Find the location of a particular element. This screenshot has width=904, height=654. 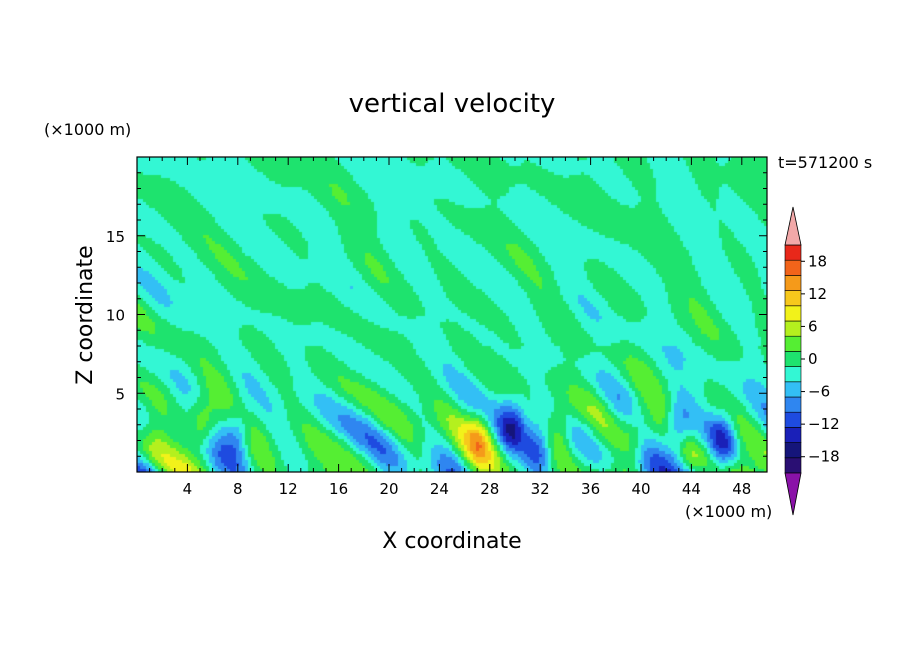

x-tick-label: 20 is located at coordinates (388, 489).